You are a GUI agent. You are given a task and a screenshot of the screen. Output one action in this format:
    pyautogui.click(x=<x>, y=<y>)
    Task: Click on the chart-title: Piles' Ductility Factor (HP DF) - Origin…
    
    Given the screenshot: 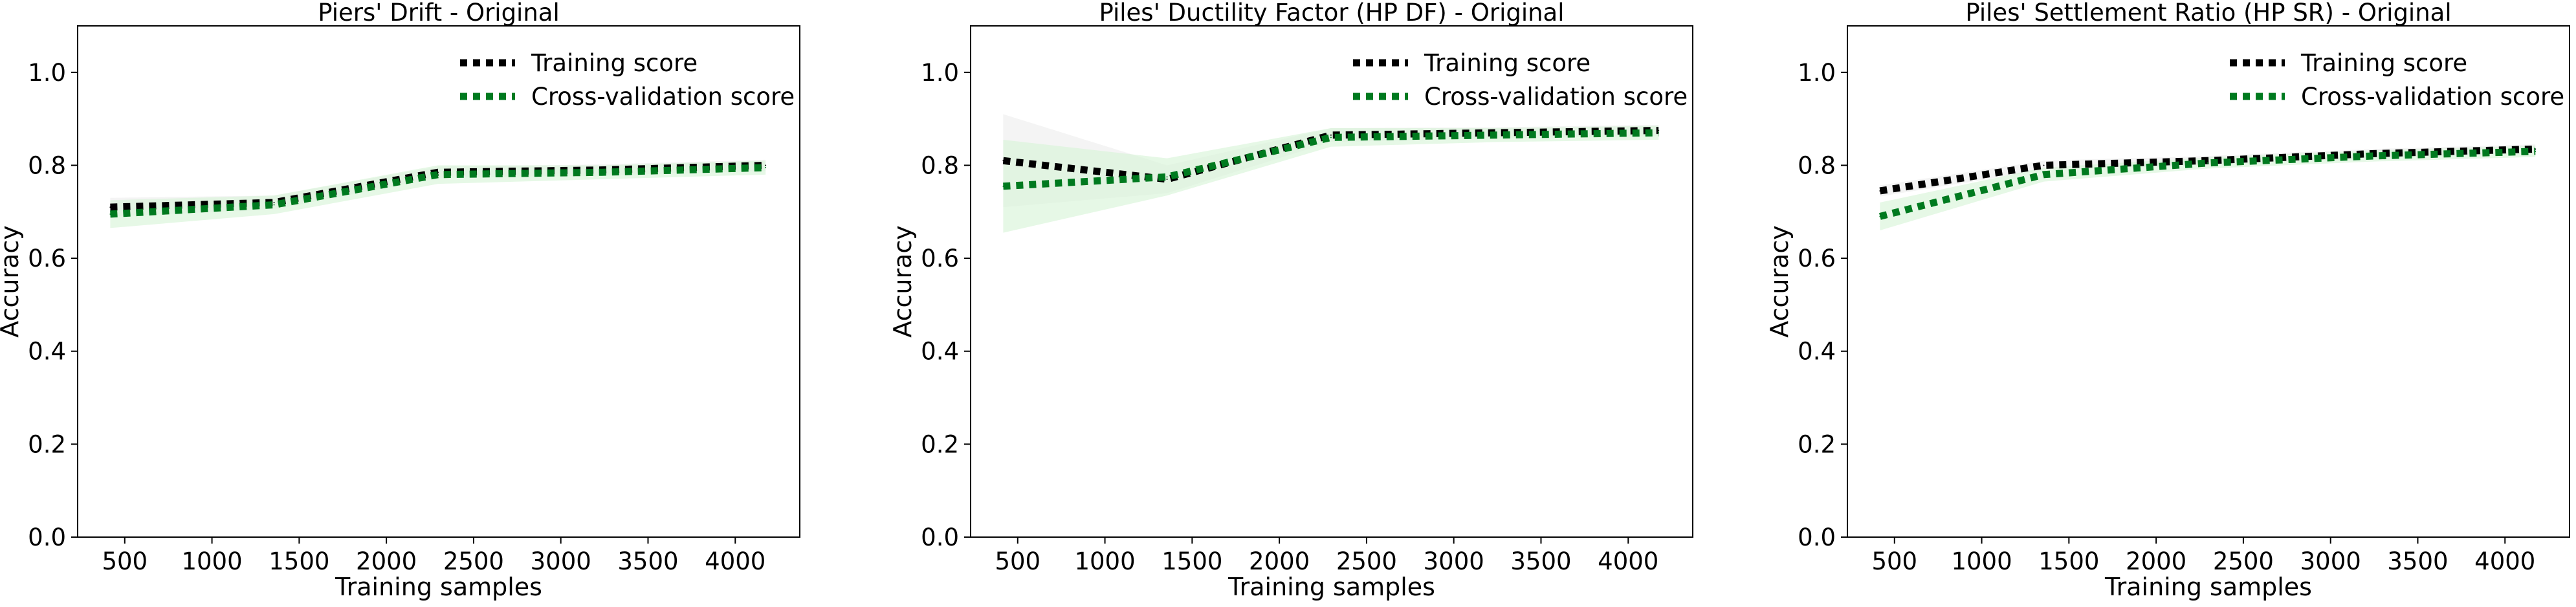 What is the action you would take?
    pyautogui.click(x=1332, y=13)
    